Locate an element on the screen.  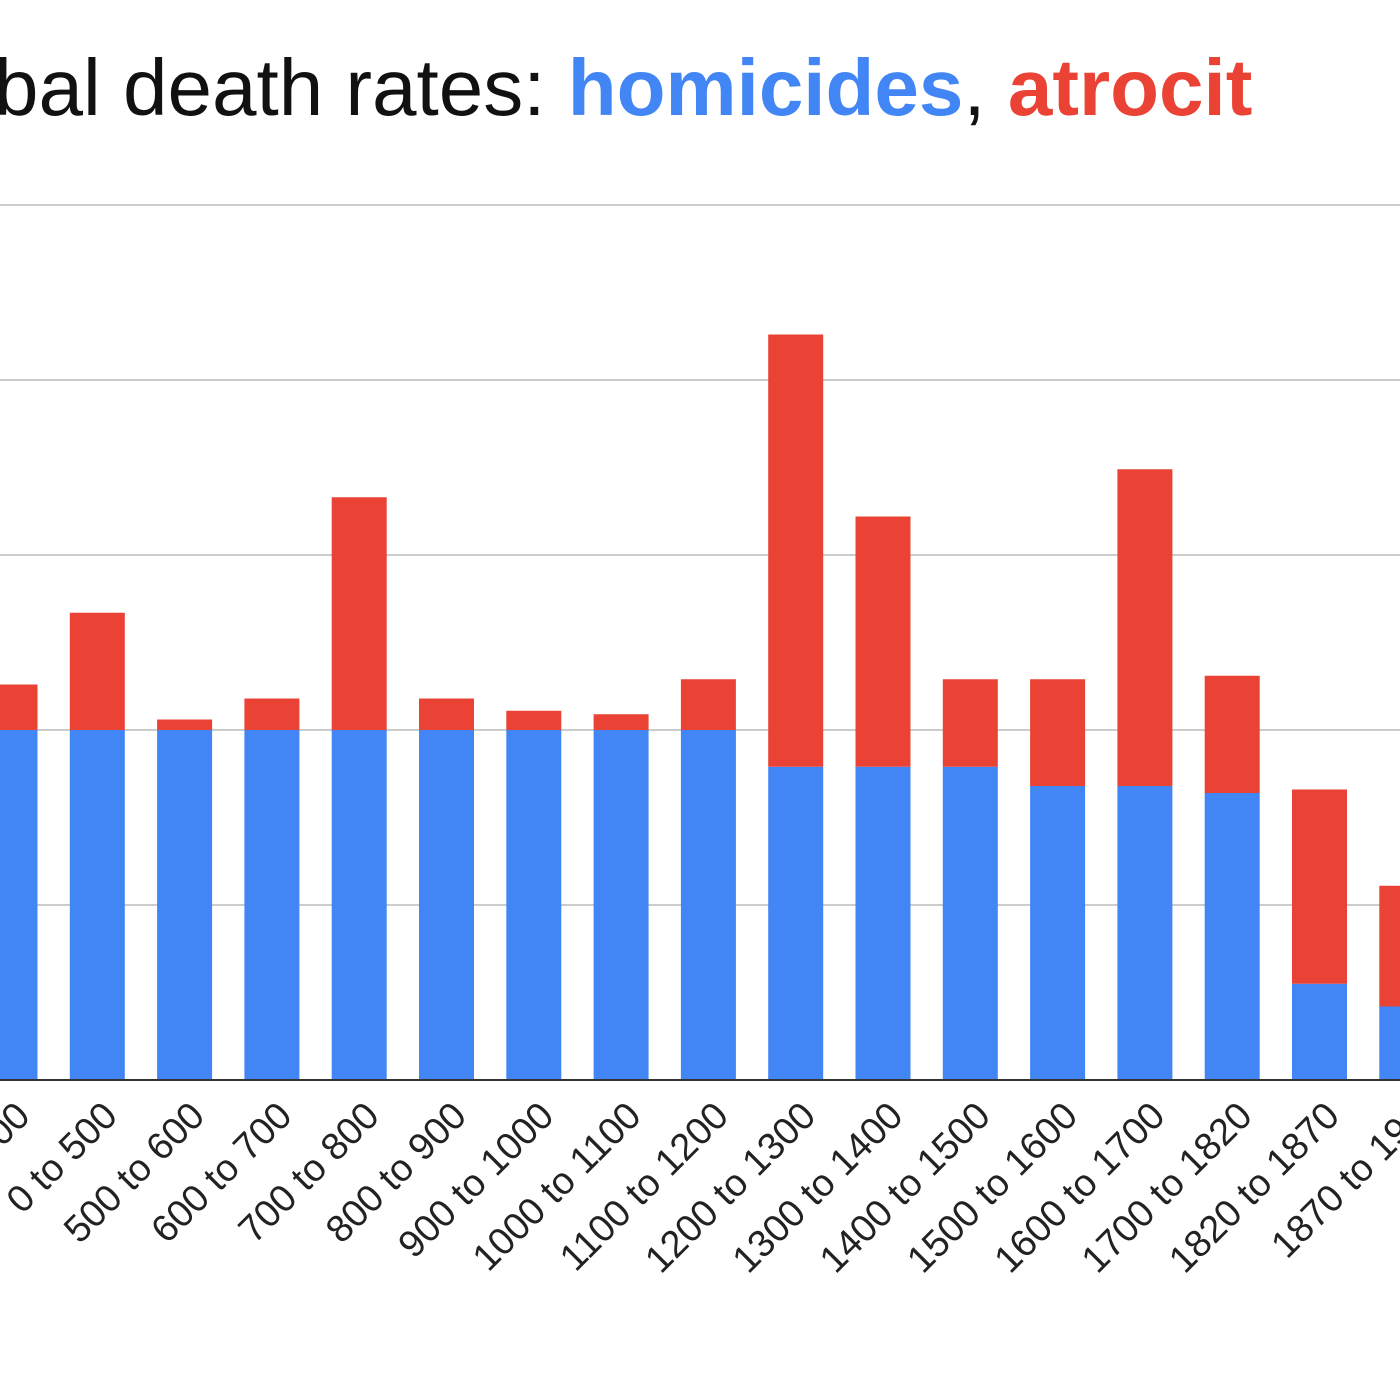
chart-title: bal death rates: homicides, atrocit is located at coordinates (626, 87).